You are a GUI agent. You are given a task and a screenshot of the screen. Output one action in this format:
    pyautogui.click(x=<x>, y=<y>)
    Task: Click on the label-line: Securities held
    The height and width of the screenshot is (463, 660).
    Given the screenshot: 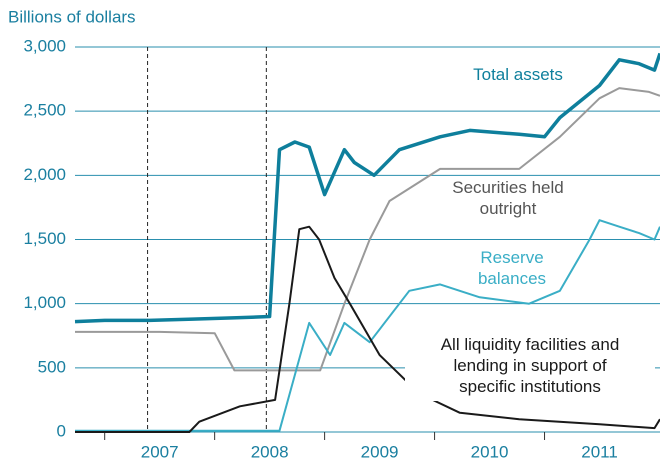 What is the action you would take?
    pyautogui.click(x=508, y=187)
    